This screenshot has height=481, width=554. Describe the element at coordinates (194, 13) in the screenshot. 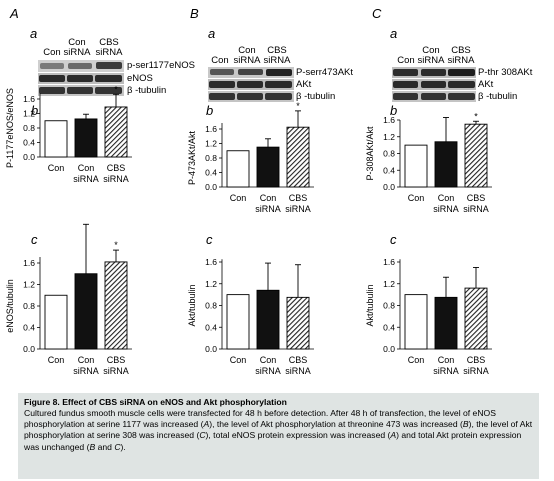

I see `panel-letter-b: B` at that location.